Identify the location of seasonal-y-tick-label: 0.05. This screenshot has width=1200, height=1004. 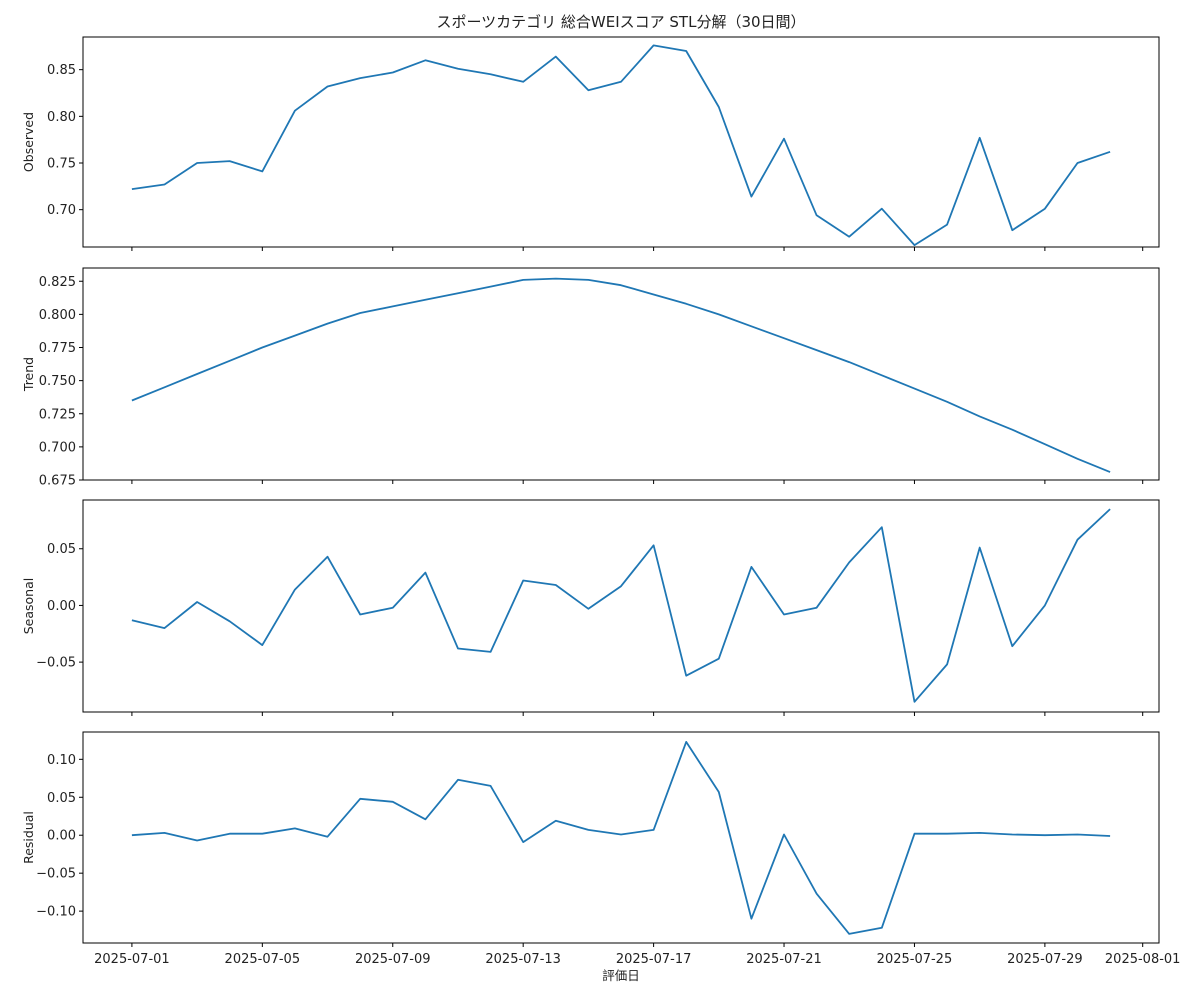
(61, 549).